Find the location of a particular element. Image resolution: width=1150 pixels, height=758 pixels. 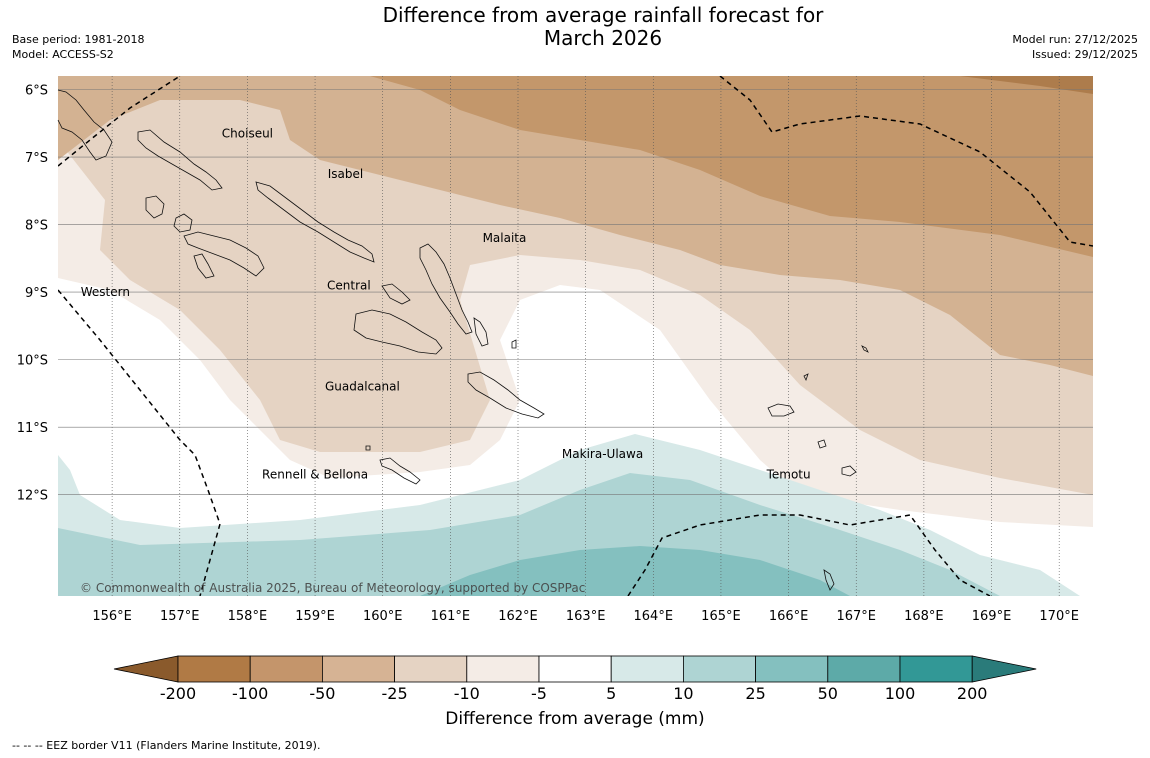

island-duff is located at coordinates (865, 349).